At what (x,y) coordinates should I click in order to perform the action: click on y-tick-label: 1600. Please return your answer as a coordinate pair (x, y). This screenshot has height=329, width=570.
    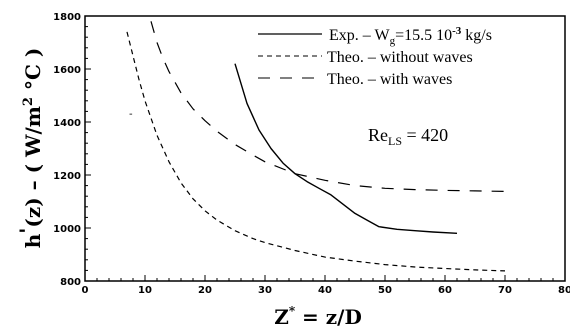
    Looking at the image, I should click on (67, 70).